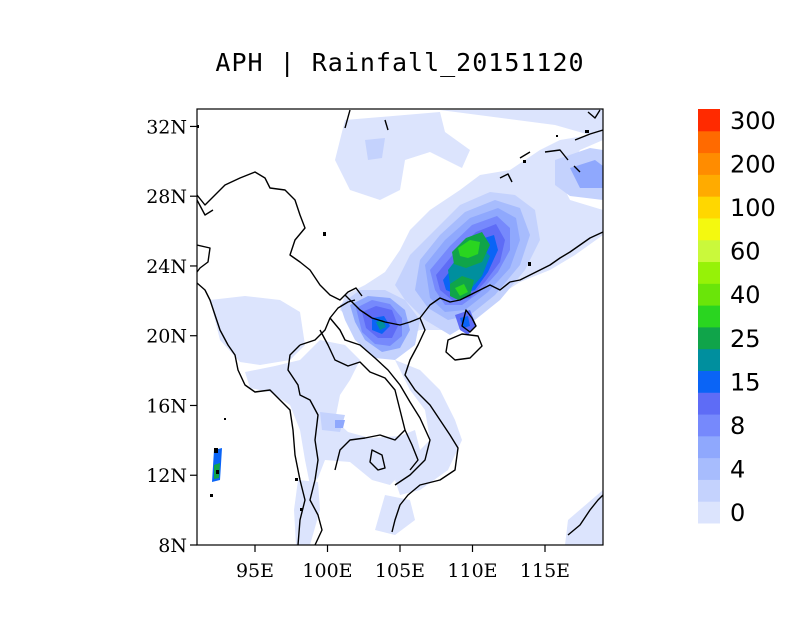  I want to click on colorbar-label: 25, so click(745, 339).